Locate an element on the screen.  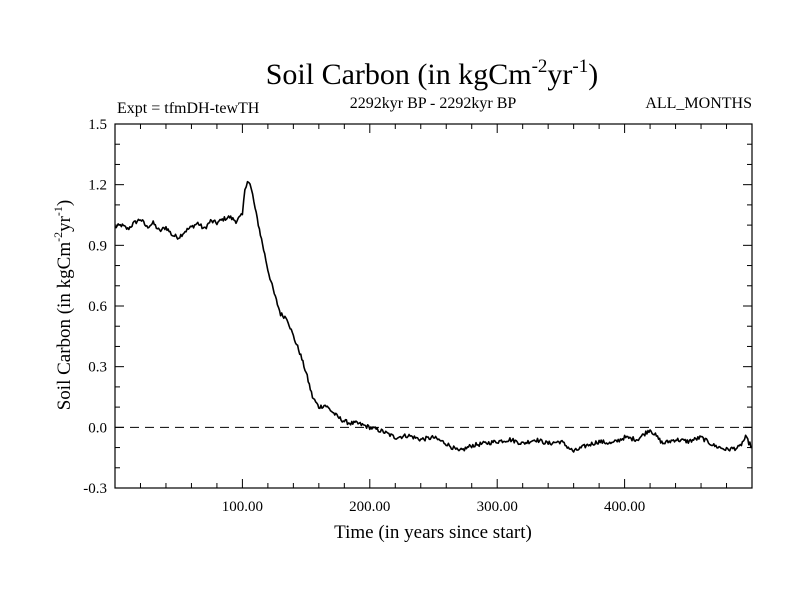
x-tick-label: 300.00 is located at coordinates (497, 507).